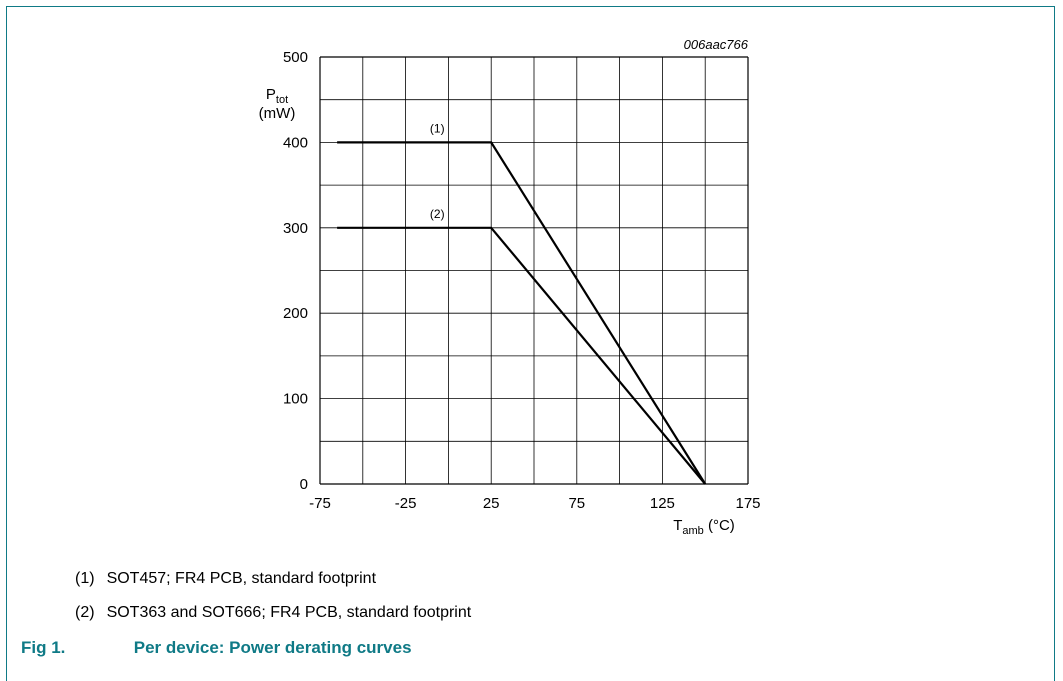 Image resolution: width=1063 pixels, height=681 pixels. I want to click on figure-title: Per device: Power derating curves, so click(272, 647).